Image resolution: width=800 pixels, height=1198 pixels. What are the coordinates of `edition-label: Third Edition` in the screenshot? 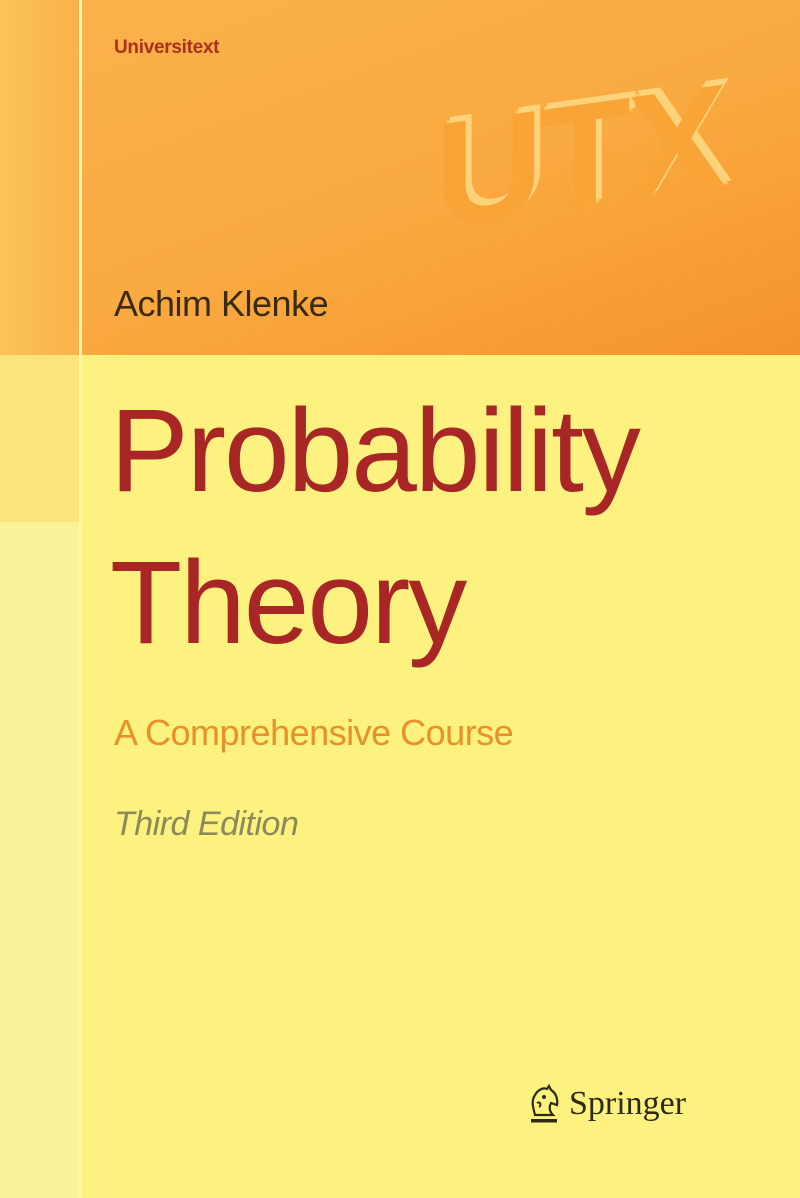 It's located at (206, 824).